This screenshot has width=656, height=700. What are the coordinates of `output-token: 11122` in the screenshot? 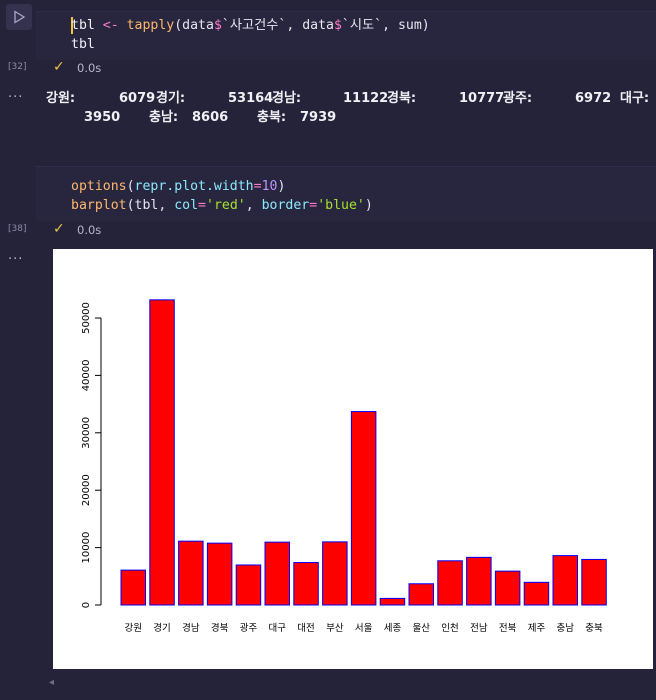 It's located at (366, 98).